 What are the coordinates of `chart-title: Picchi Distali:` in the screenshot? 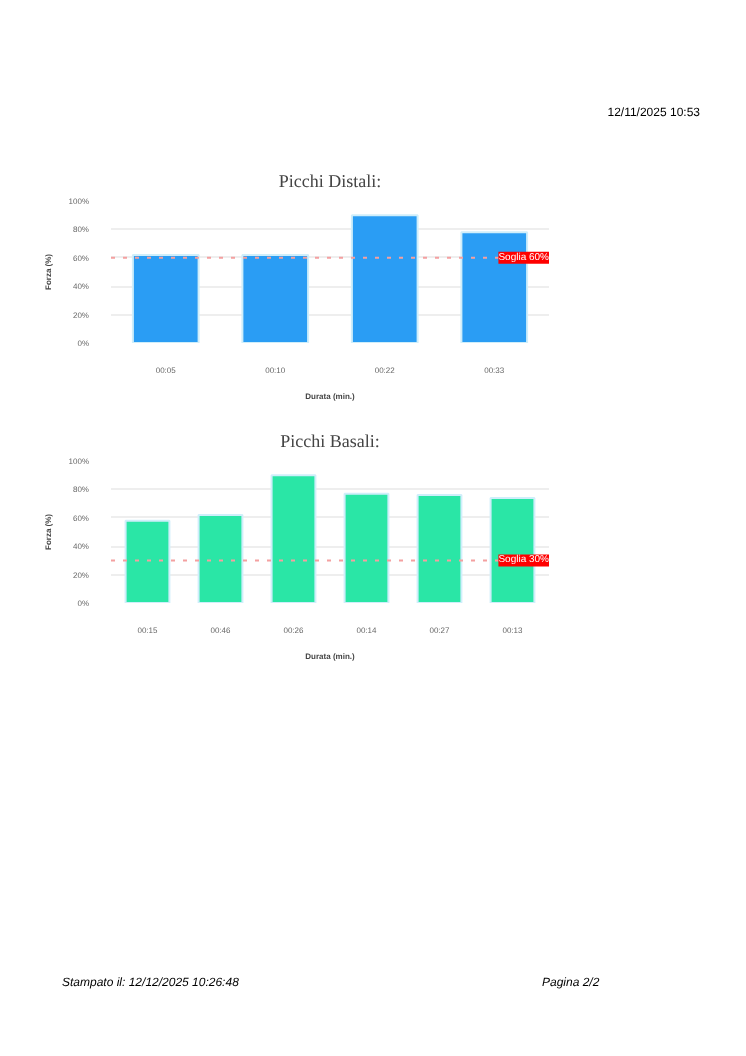 It's located at (330, 181).